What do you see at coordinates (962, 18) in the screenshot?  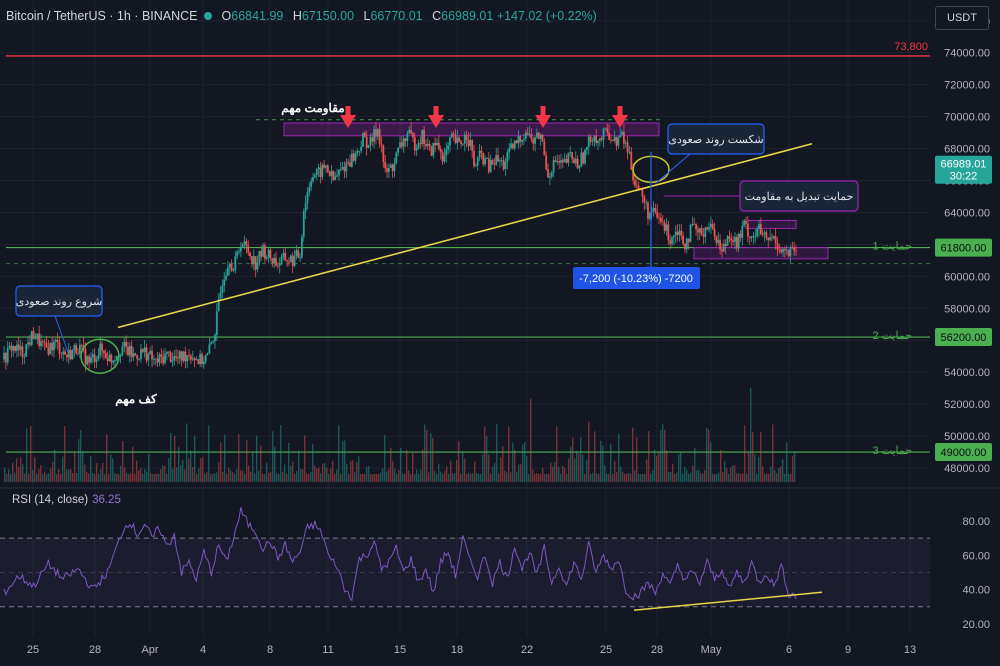 I see `currency-button: USDT` at bounding box center [962, 18].